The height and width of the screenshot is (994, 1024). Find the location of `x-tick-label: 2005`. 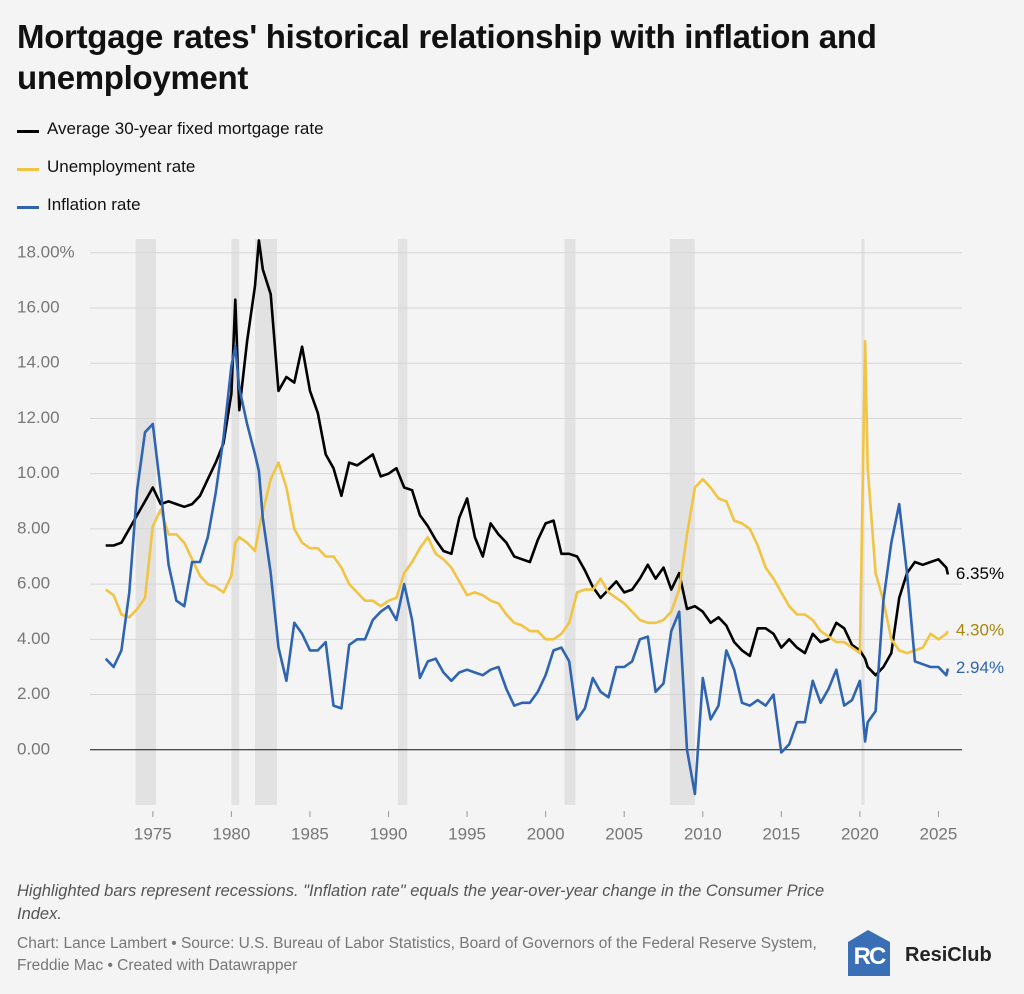

x-tick-label: 2005 is located at coordinates (624, 833).